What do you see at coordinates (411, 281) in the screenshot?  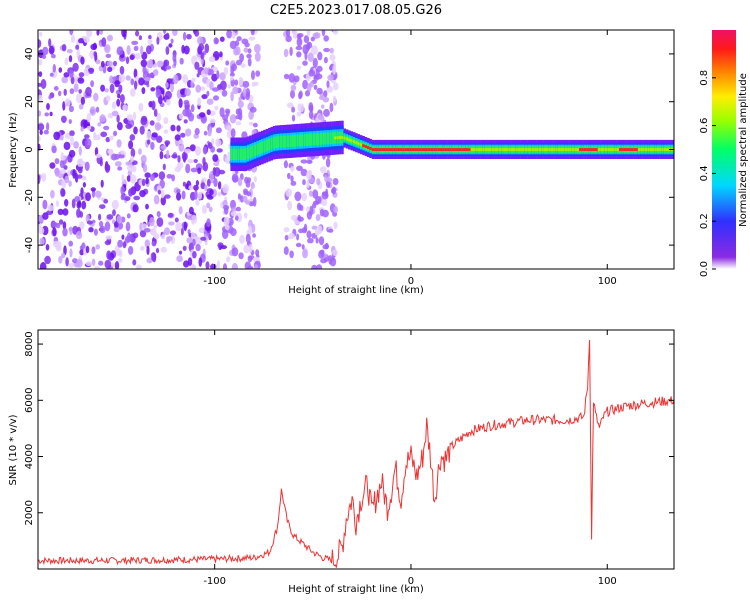 I see `top-xtick-label: 0` at bounding box center [411, 281].